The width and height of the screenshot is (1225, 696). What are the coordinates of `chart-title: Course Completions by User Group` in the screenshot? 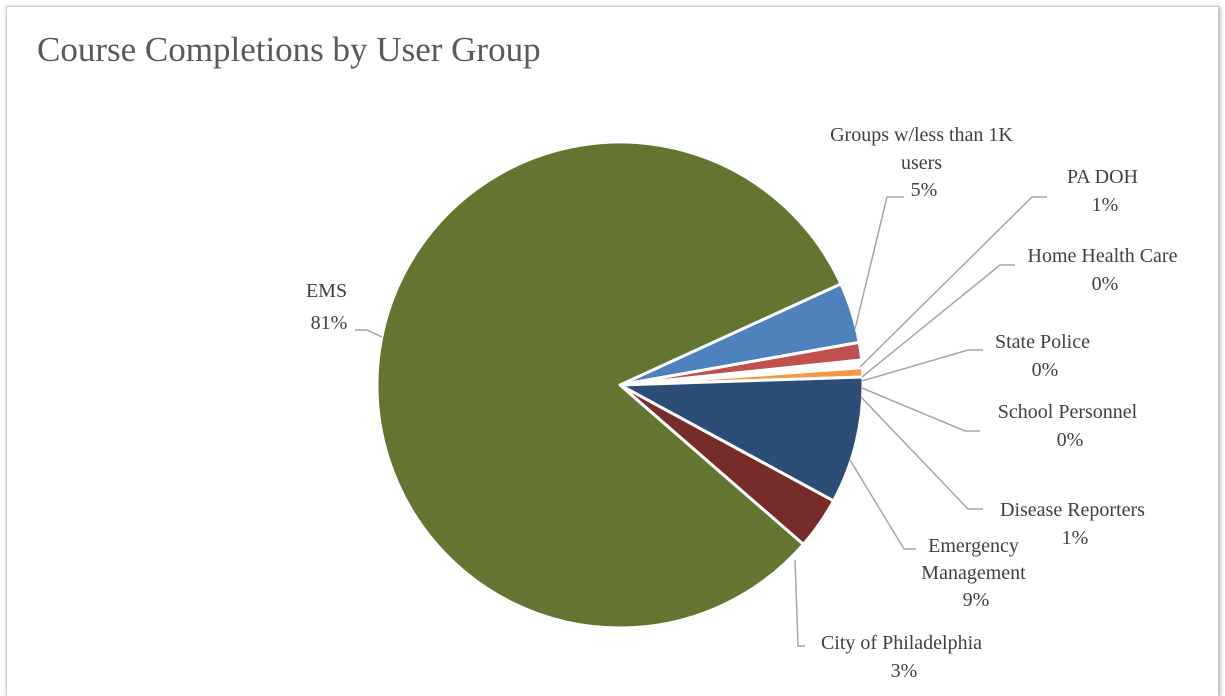 It's located at (289, 49).